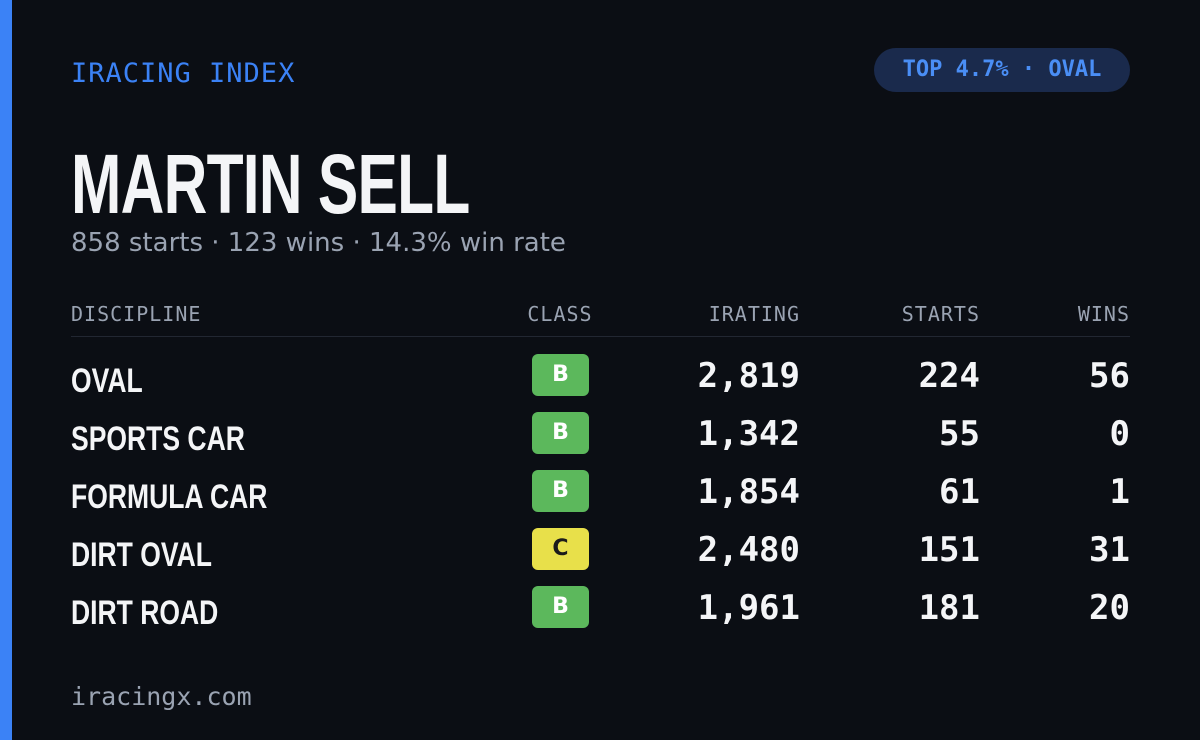 Image resolution: width=1200 pixels, height=740 pixels. Describe the element at coordinates (1109, 550) in the screenshot. I see `stat-wins: 31` at that location.